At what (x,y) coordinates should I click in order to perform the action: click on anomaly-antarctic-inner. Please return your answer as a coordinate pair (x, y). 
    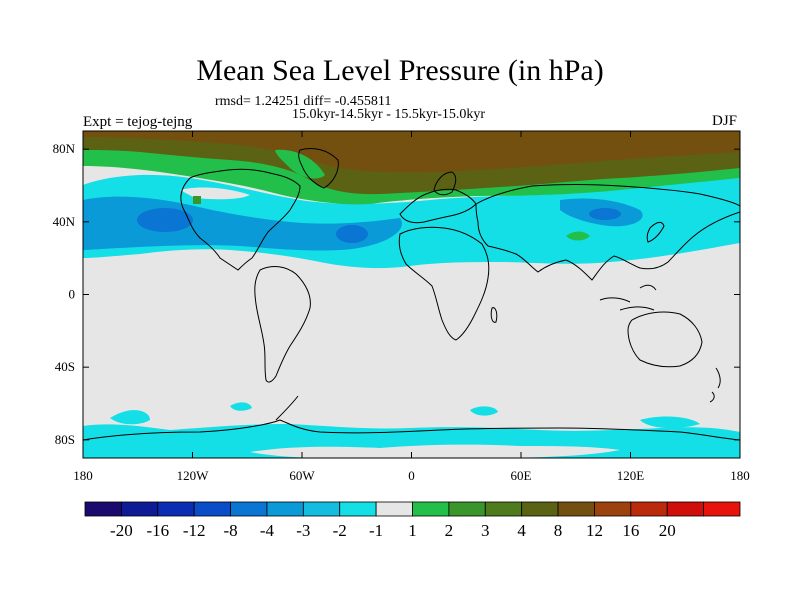
    Looking at the image, I should click on (435, 451).